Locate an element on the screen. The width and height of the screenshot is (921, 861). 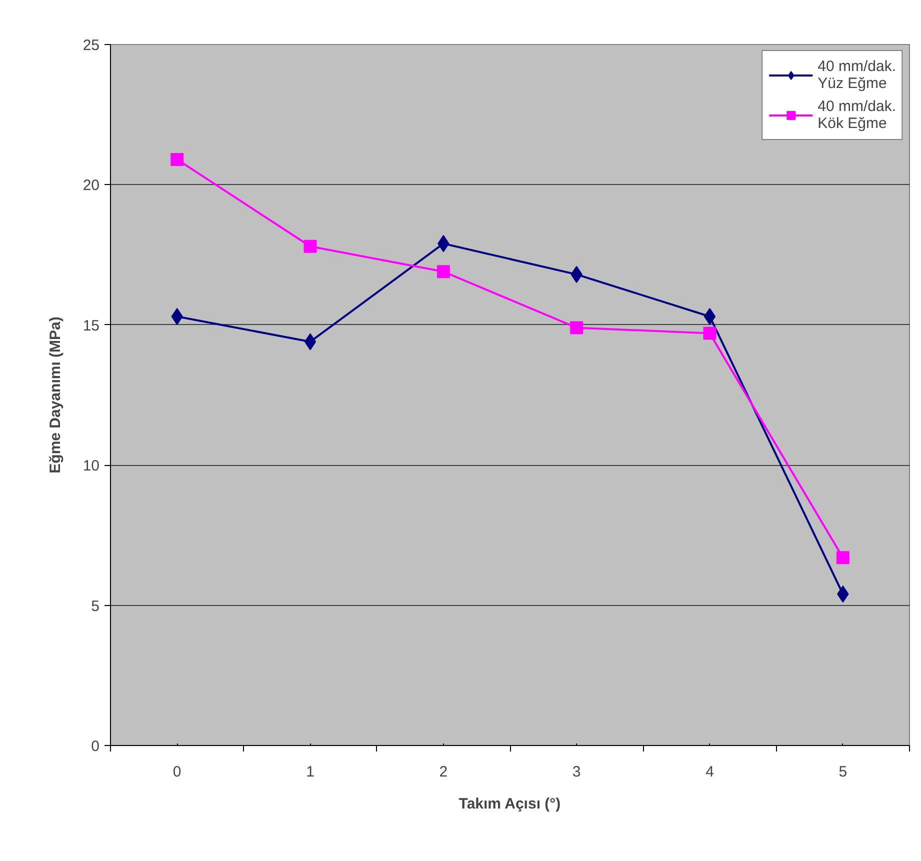
x-tick-label: 2 is located at coordinates (443, 772).